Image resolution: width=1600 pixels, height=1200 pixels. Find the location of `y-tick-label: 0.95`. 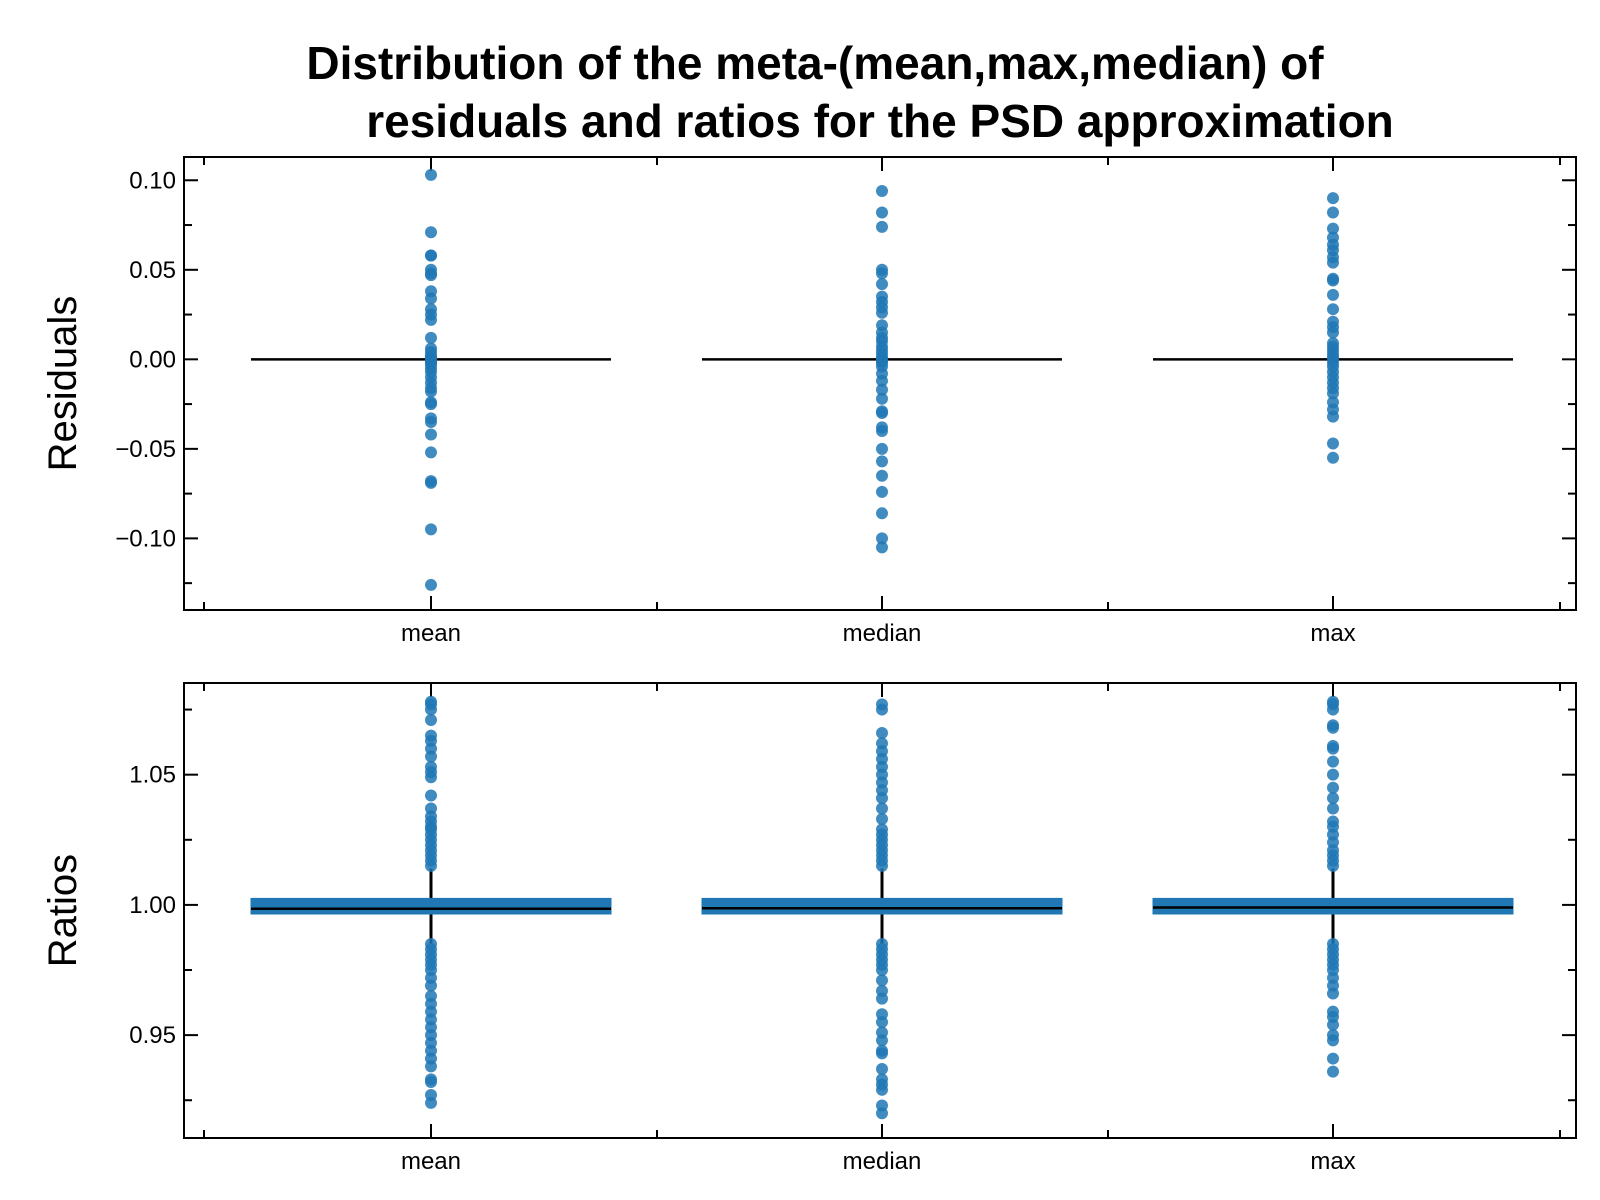

y-tick-label: 0.95 is located at coordinates (152, 1035).